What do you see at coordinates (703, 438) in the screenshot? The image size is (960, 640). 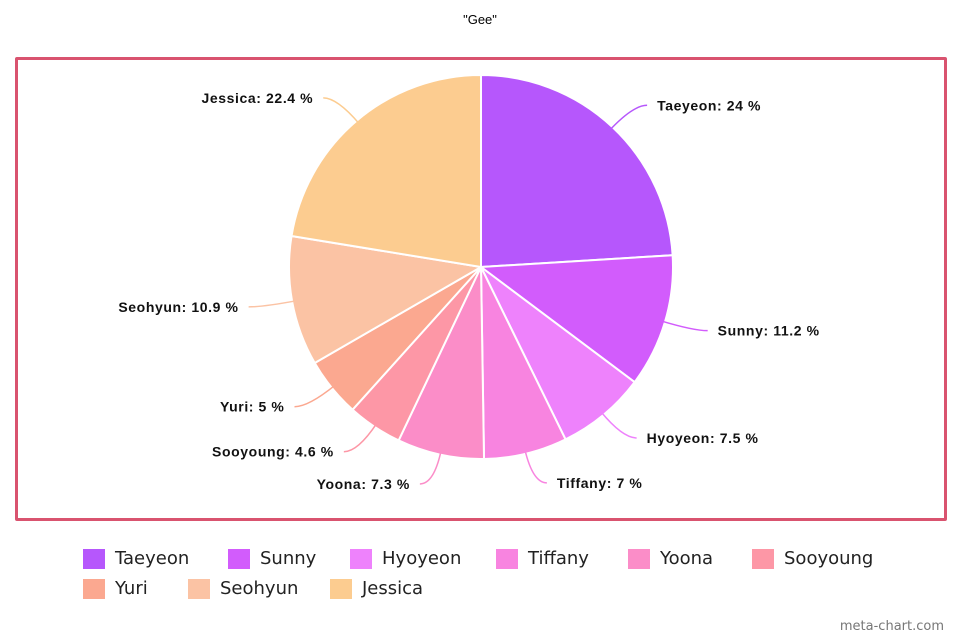 I see `data-label-hyoyeon: Hyoyeon: 7.5 %` at bounding box center [703, 438].